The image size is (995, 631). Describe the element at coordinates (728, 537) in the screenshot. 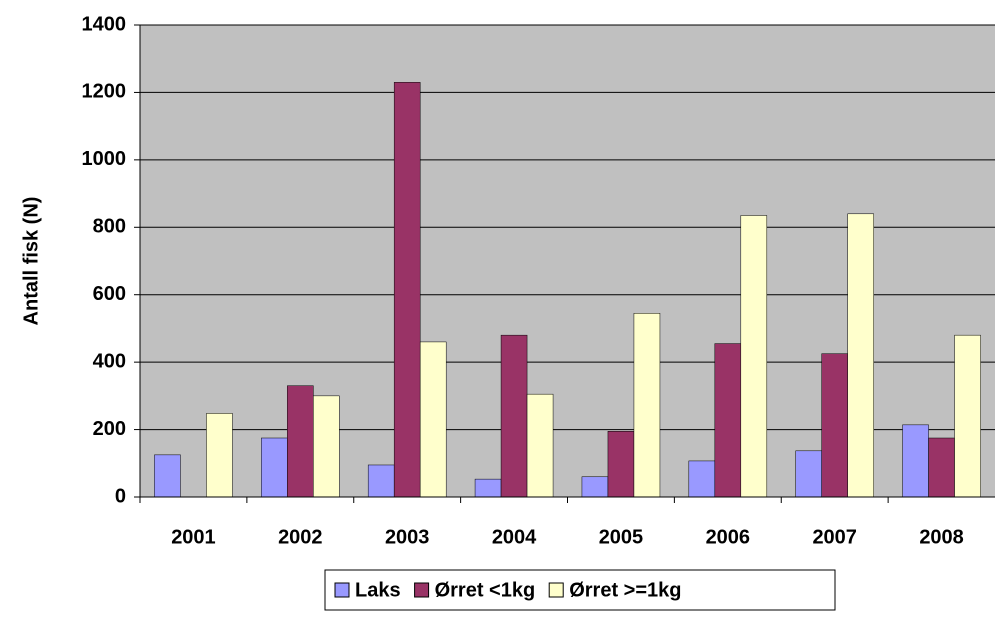

I see `x-tick-label: 2006` at that location.